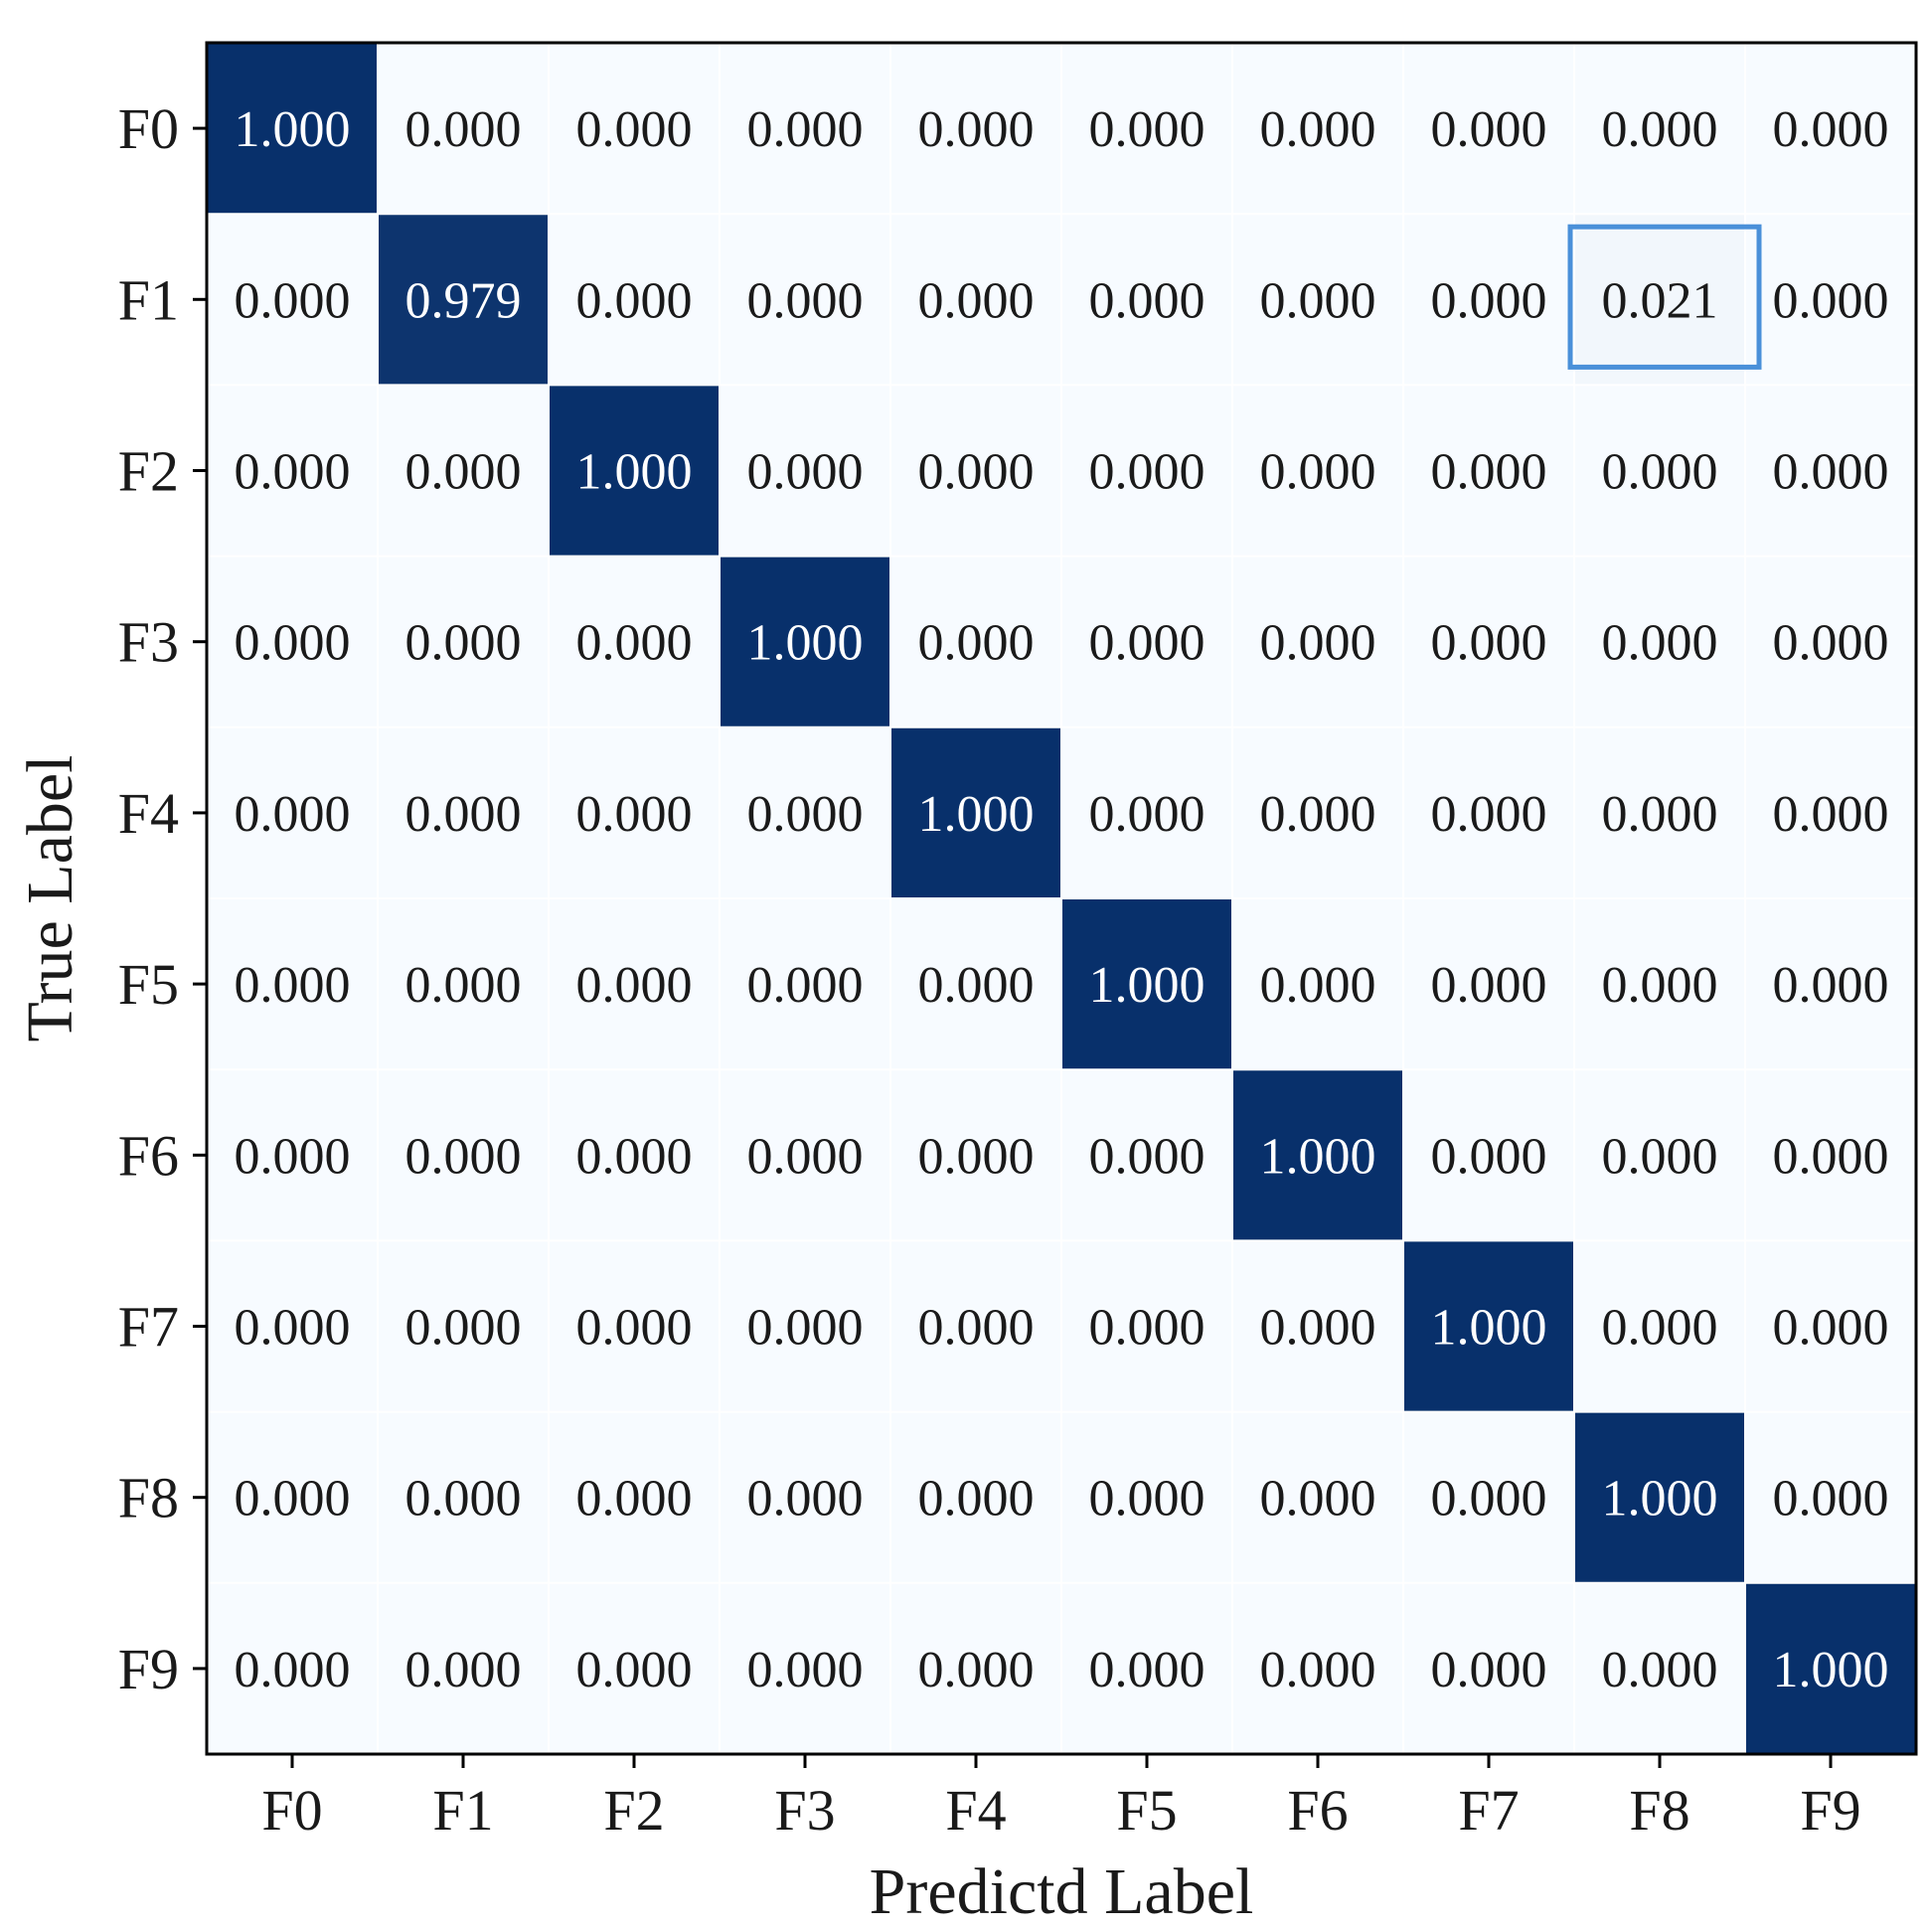 This screenshot has width=1930, height=1932. I want to click on x-tick-label: F6, so click(1317, 1810).